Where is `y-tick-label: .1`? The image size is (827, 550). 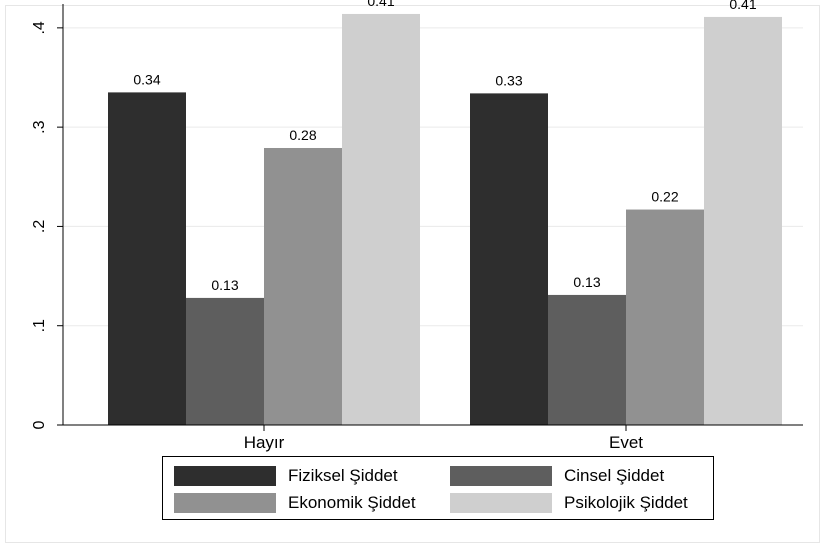
y-tick-label: .1 is located at coordinates (39, 325).